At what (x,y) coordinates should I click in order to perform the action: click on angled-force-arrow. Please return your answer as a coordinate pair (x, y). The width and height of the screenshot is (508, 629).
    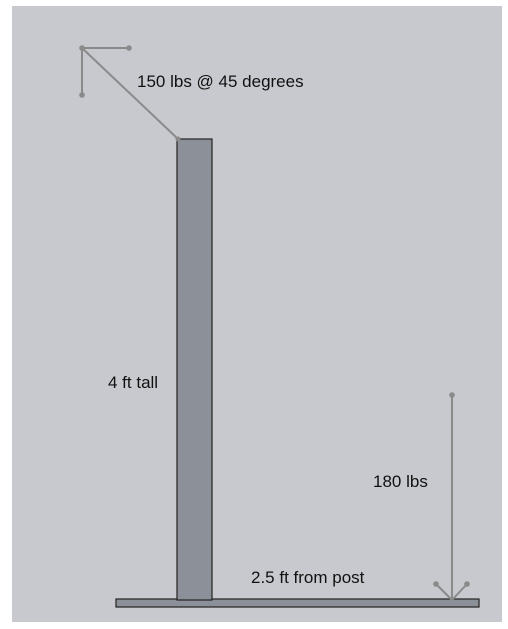
    Looking at the image, I should click on (130, 93).